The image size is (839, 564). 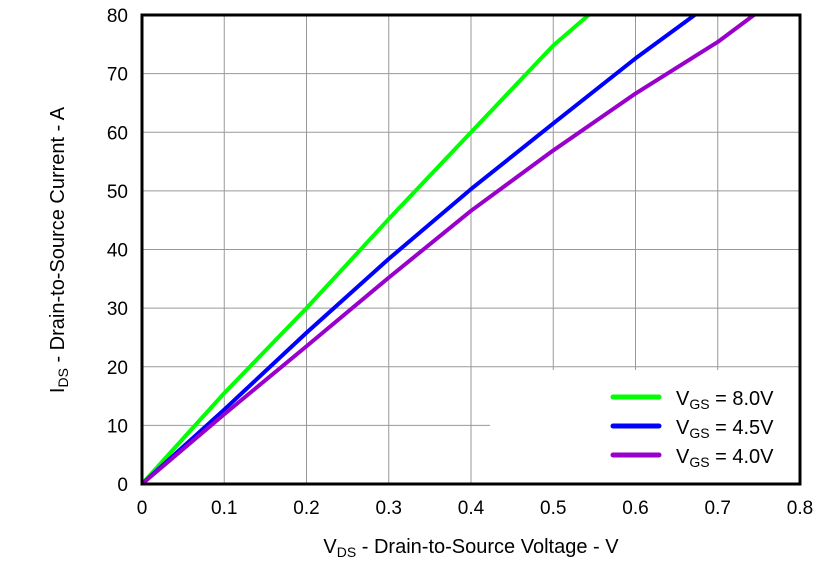 What do you see at coordinates (635, 508) in the screenshot?
I see `x-tick-label: 0.6` at bounding box center [635, 508].